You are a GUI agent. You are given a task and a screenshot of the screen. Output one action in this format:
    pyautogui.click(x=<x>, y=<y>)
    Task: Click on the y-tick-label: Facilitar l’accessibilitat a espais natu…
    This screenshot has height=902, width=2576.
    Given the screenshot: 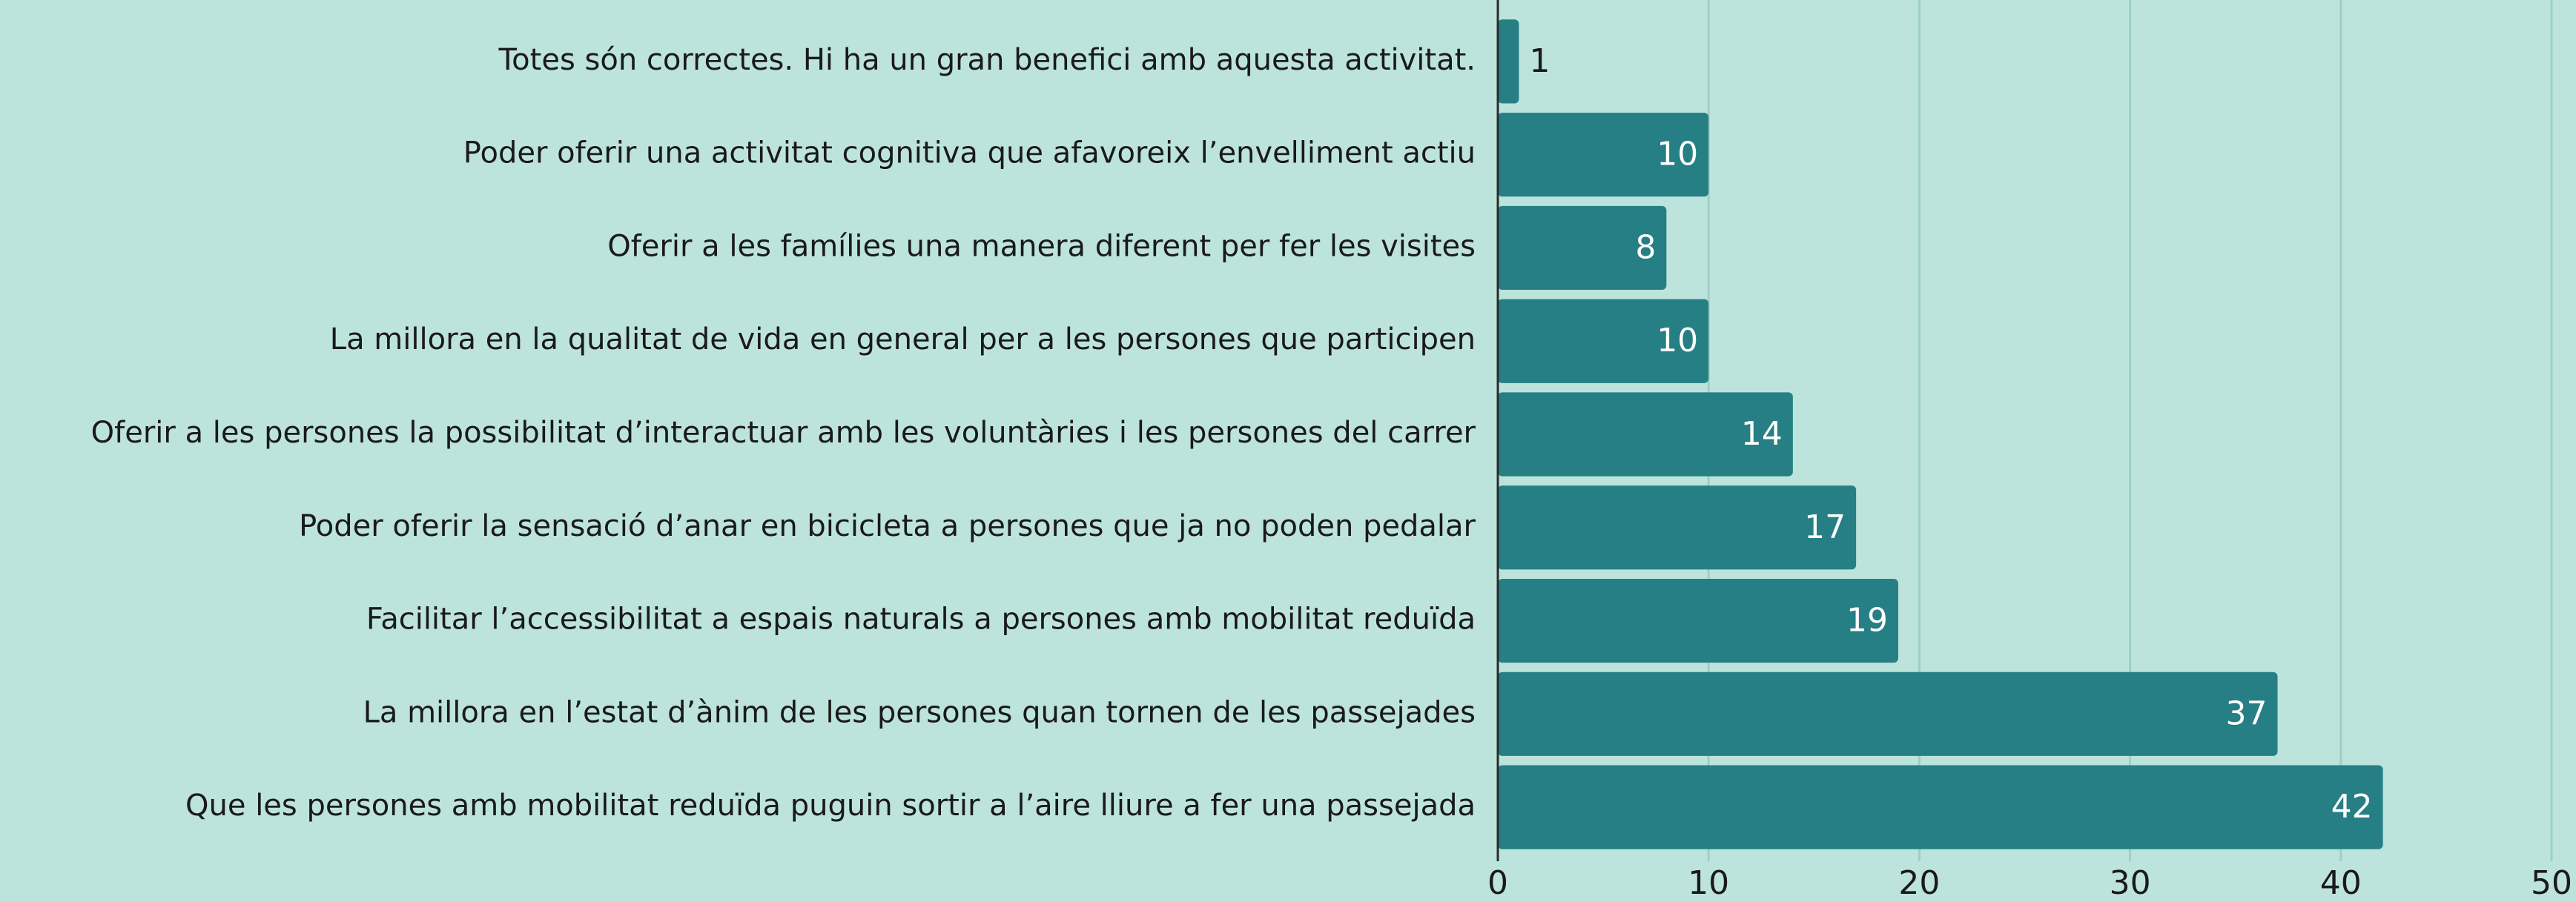 What is the action you would take?
    pyautogui.click(x=921, y=620)
    